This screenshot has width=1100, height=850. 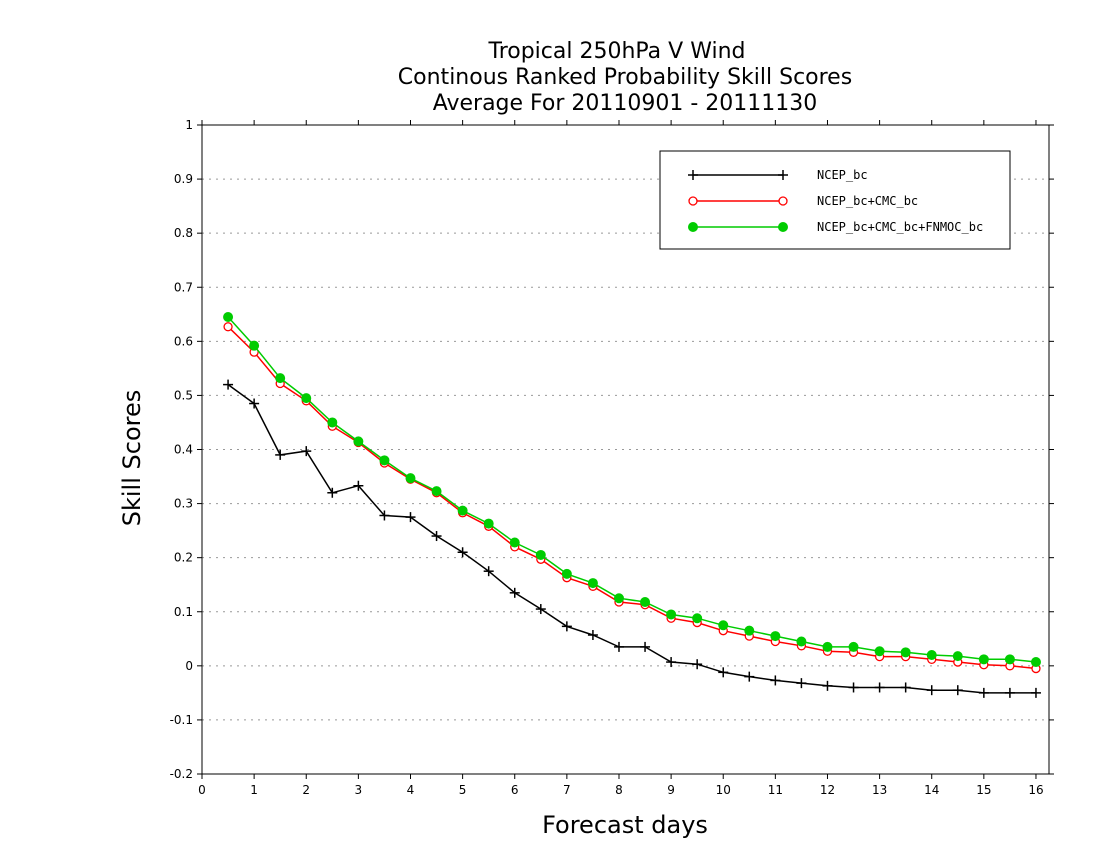 I want to click on x-tick-label: 1, so click(x=254, y=790).